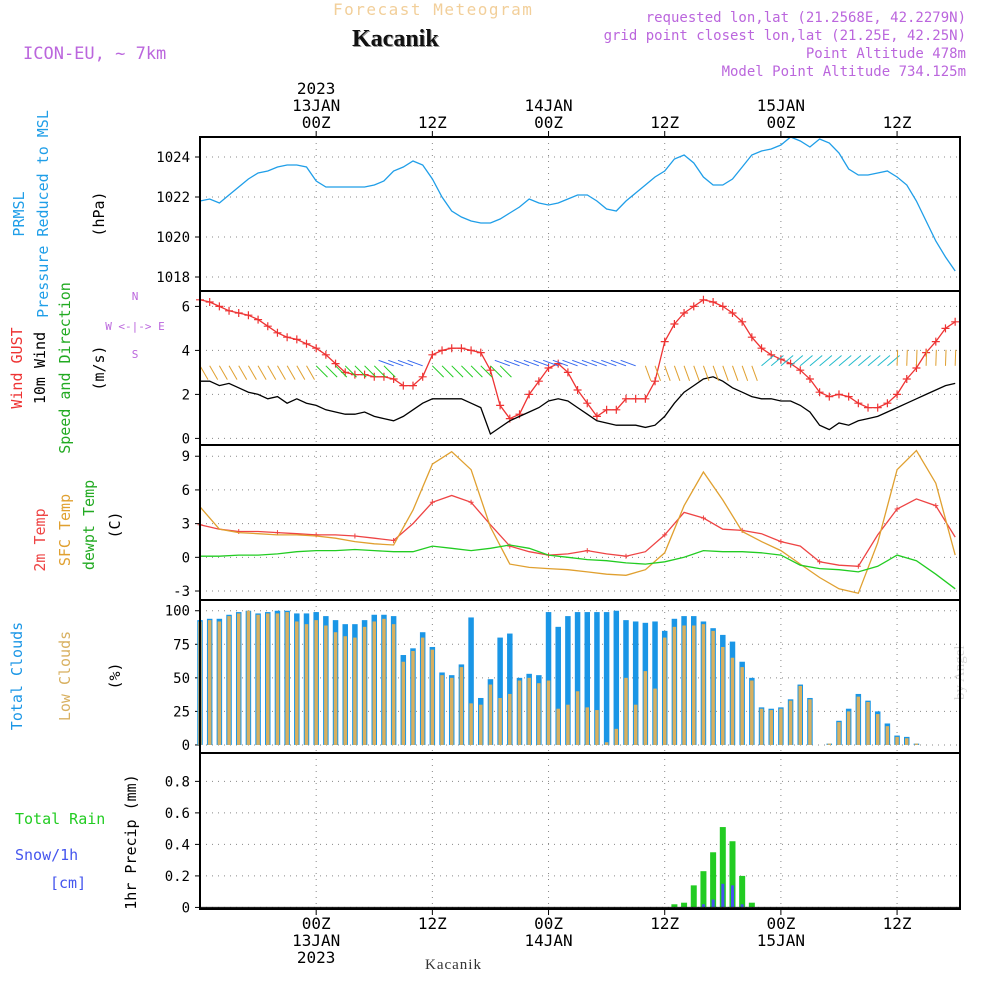 This screenshot has width=1000, height=1000. What do you see at coordinates (781, 940) in the screenshot?
I see `time-label-bottom: 15JAN` at bounding box center [781, 940].